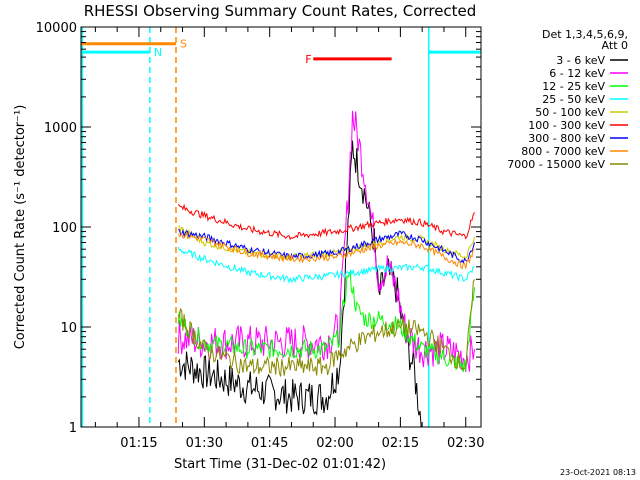 This screenshot has width=640, height=480. What do you see at coordinates (280, 464) in the screenshot?
I see `x-axis-label: Start Time (31-Dec-02 01:01:42)` at bounding box center [280, 464].